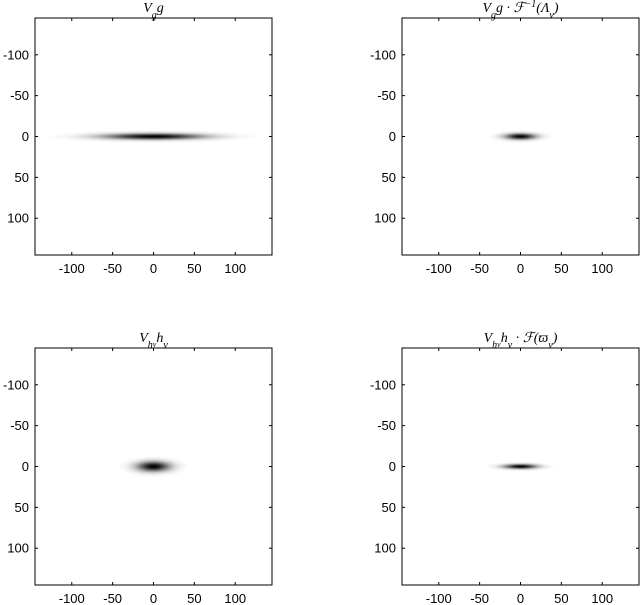 Image resolution: width=640 pixels, height=605 pixels. What do you see at coordinates (521, 341) in the screenshot?
I see `chart-title: Vhνhν · ℱ(ϖν)` at bounding box center [521, 341].